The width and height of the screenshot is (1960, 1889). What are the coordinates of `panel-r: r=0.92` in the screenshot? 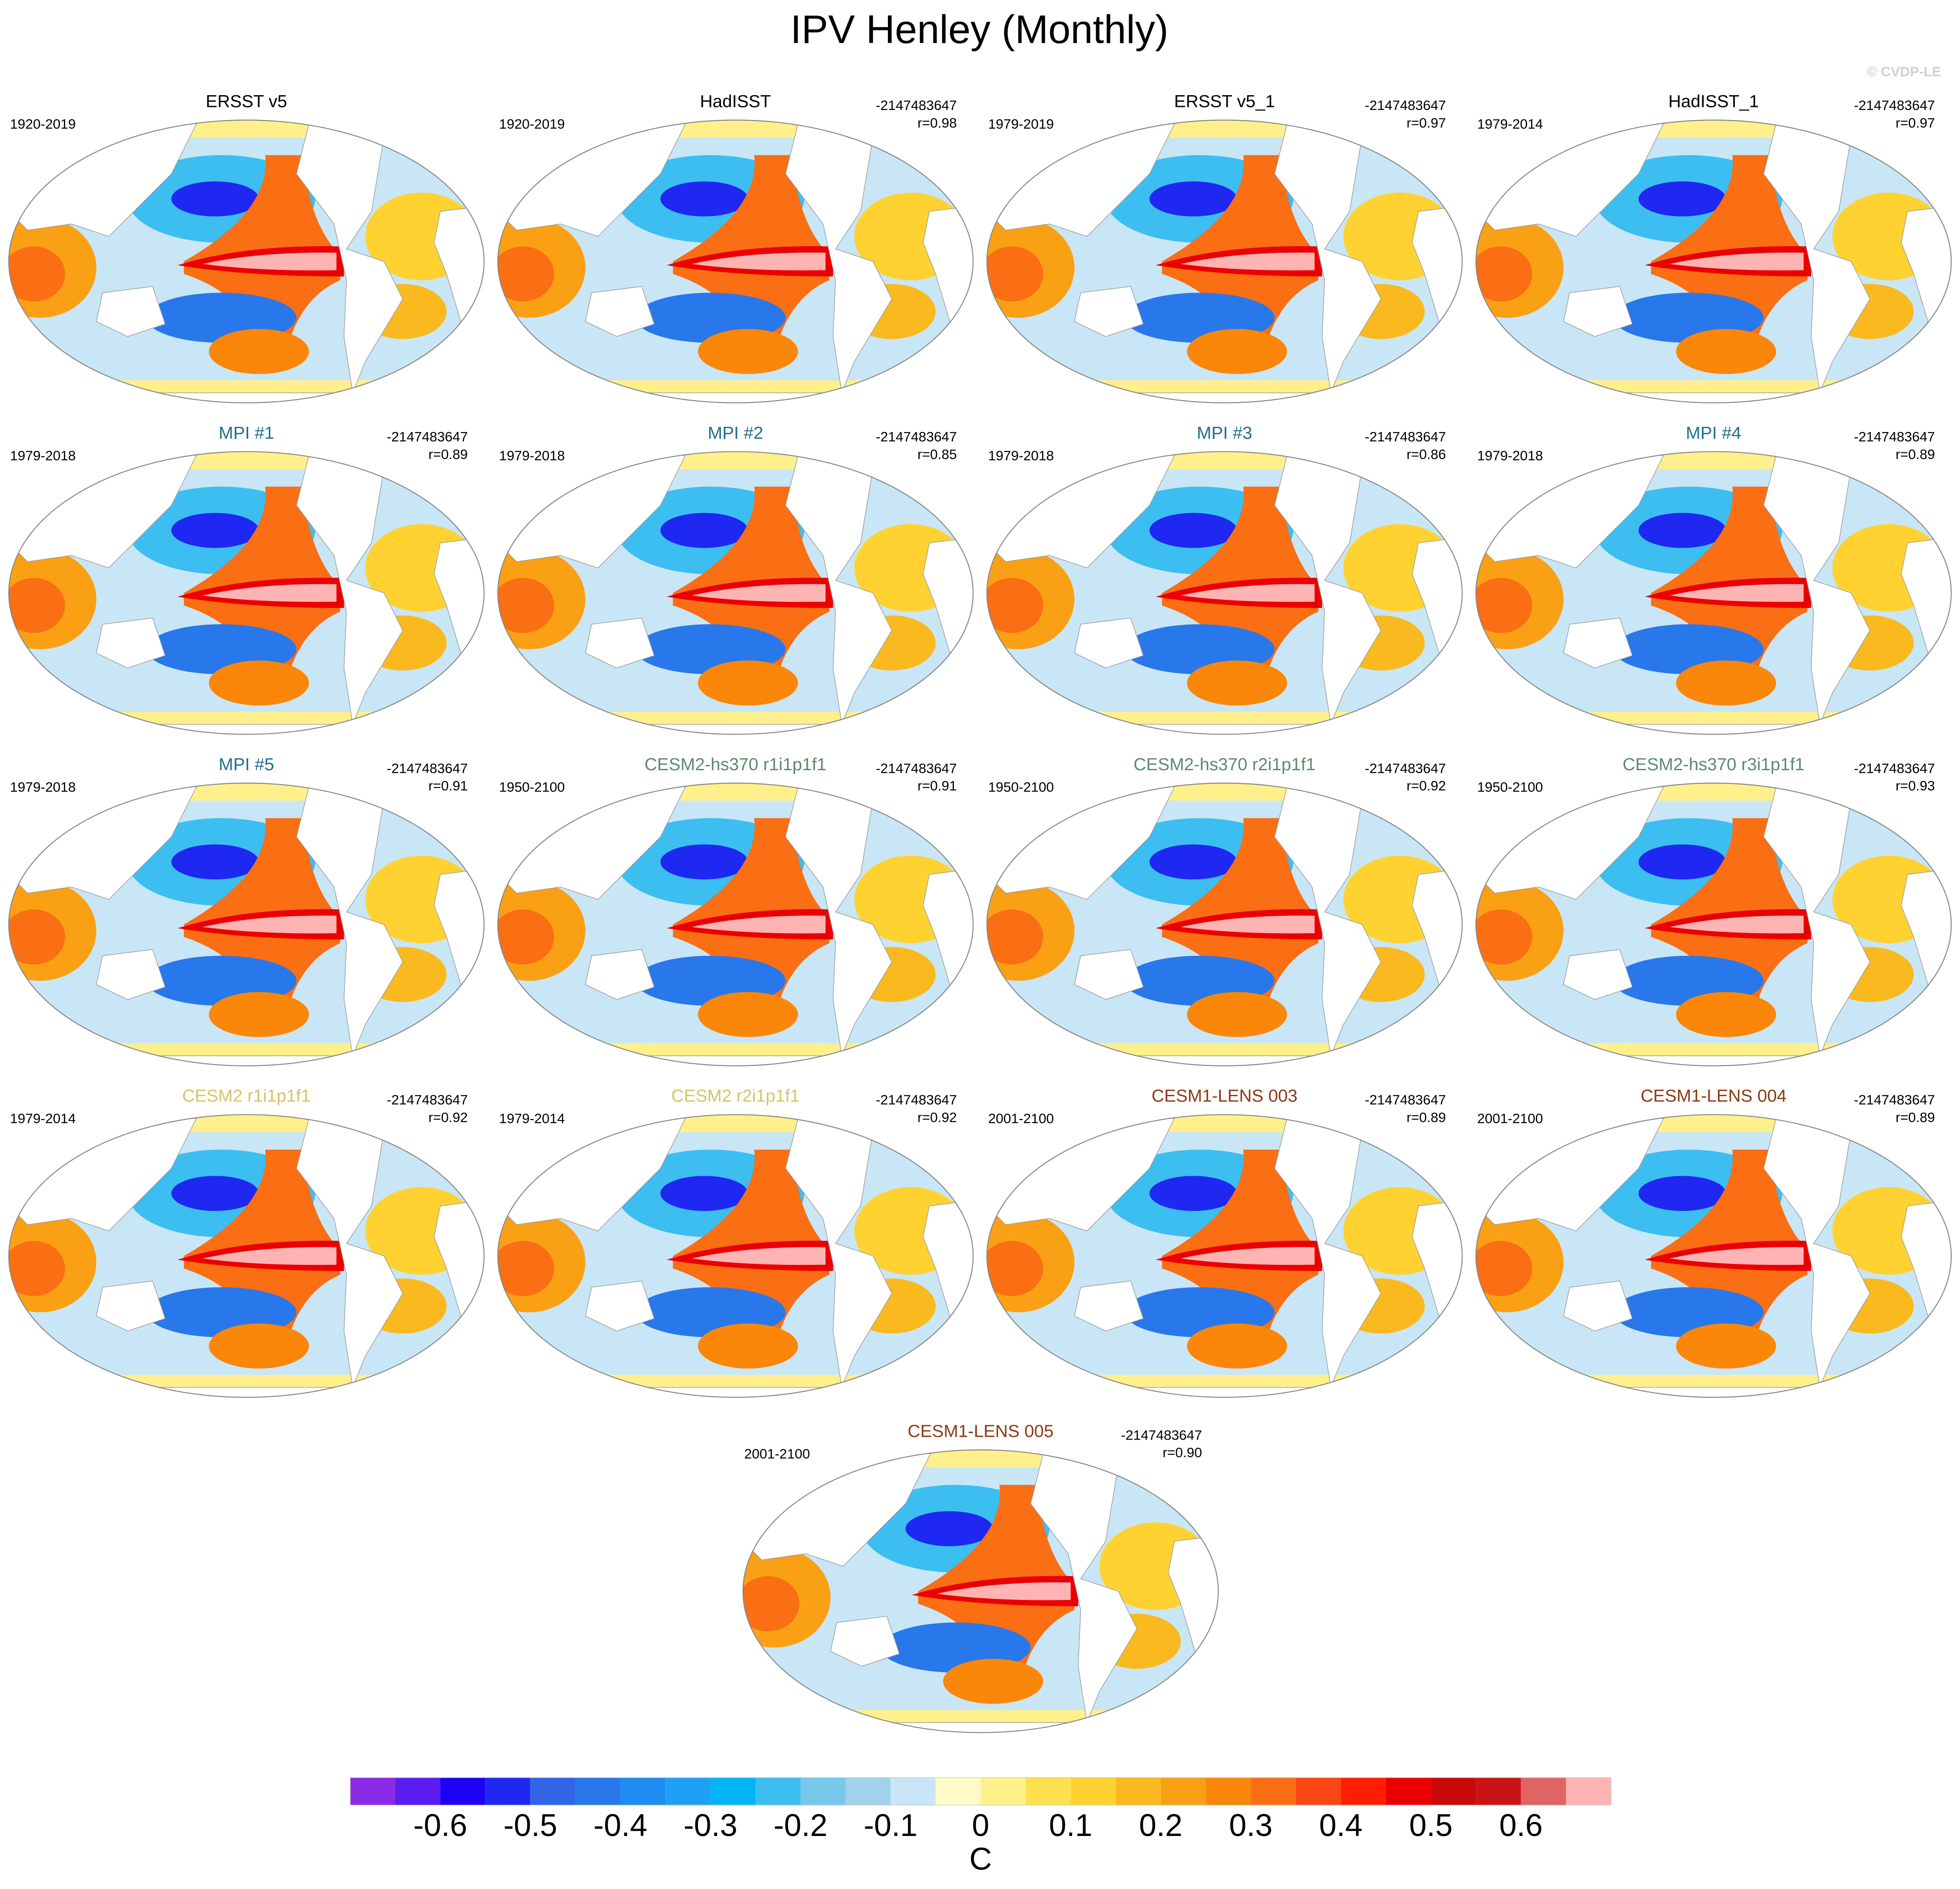 It's located at (448, 1117).